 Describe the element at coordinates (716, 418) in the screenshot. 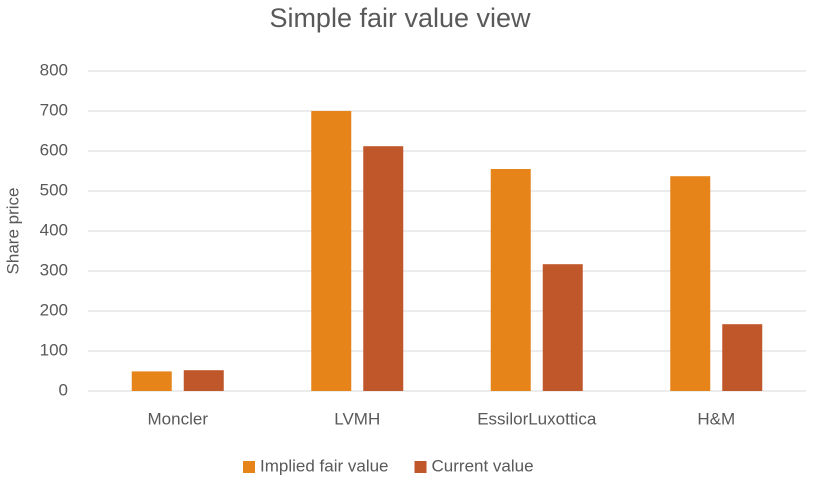

I see `x-tick-label: H&M` at that location.